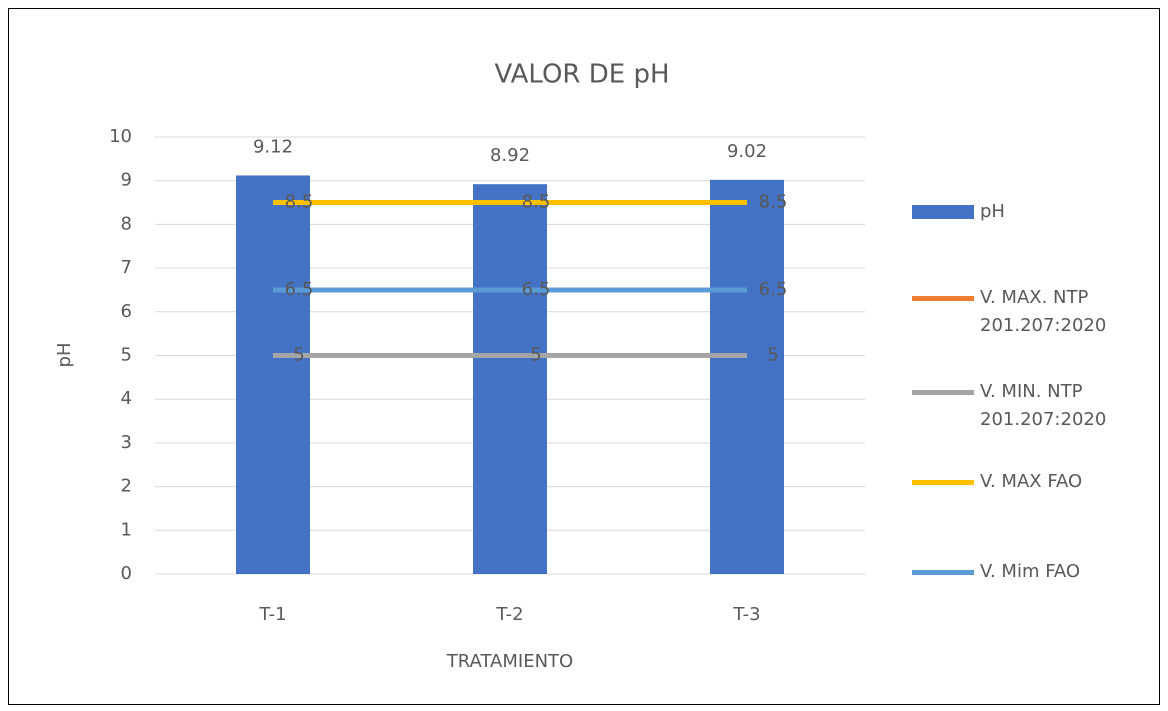 This screenshot has width=1168, height=711. I want to click on legend-item: V. MAX. NTP 201.207:2020, so click(1030, 312).